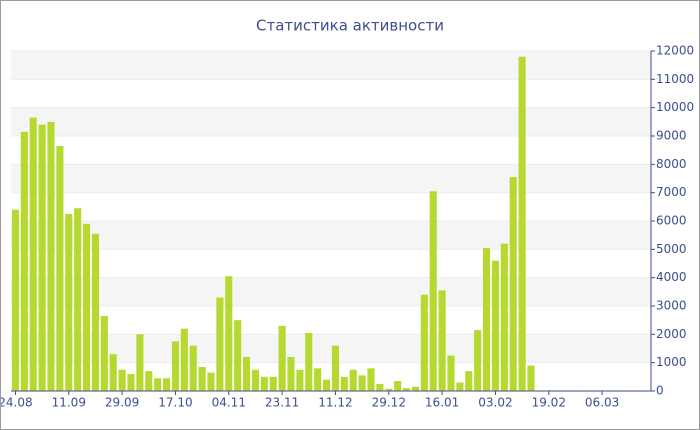 The height and width of the screenshot is (430, 700). Describe the element at coordinates (671, 334) in the screenshot. I see `y-tick-label: 2000` at that location.